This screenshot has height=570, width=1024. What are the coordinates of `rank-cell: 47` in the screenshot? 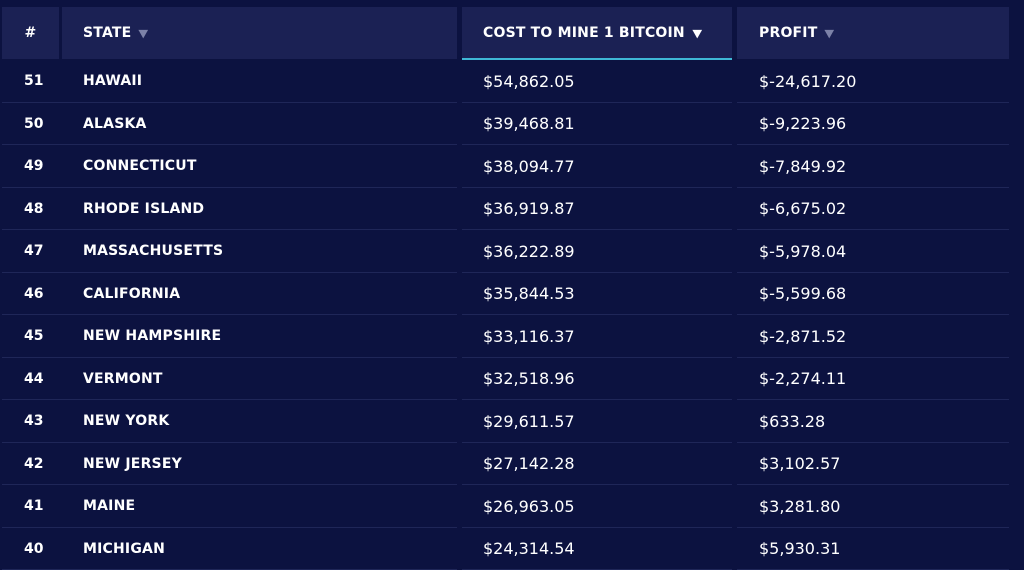 It's located at (30, 251).